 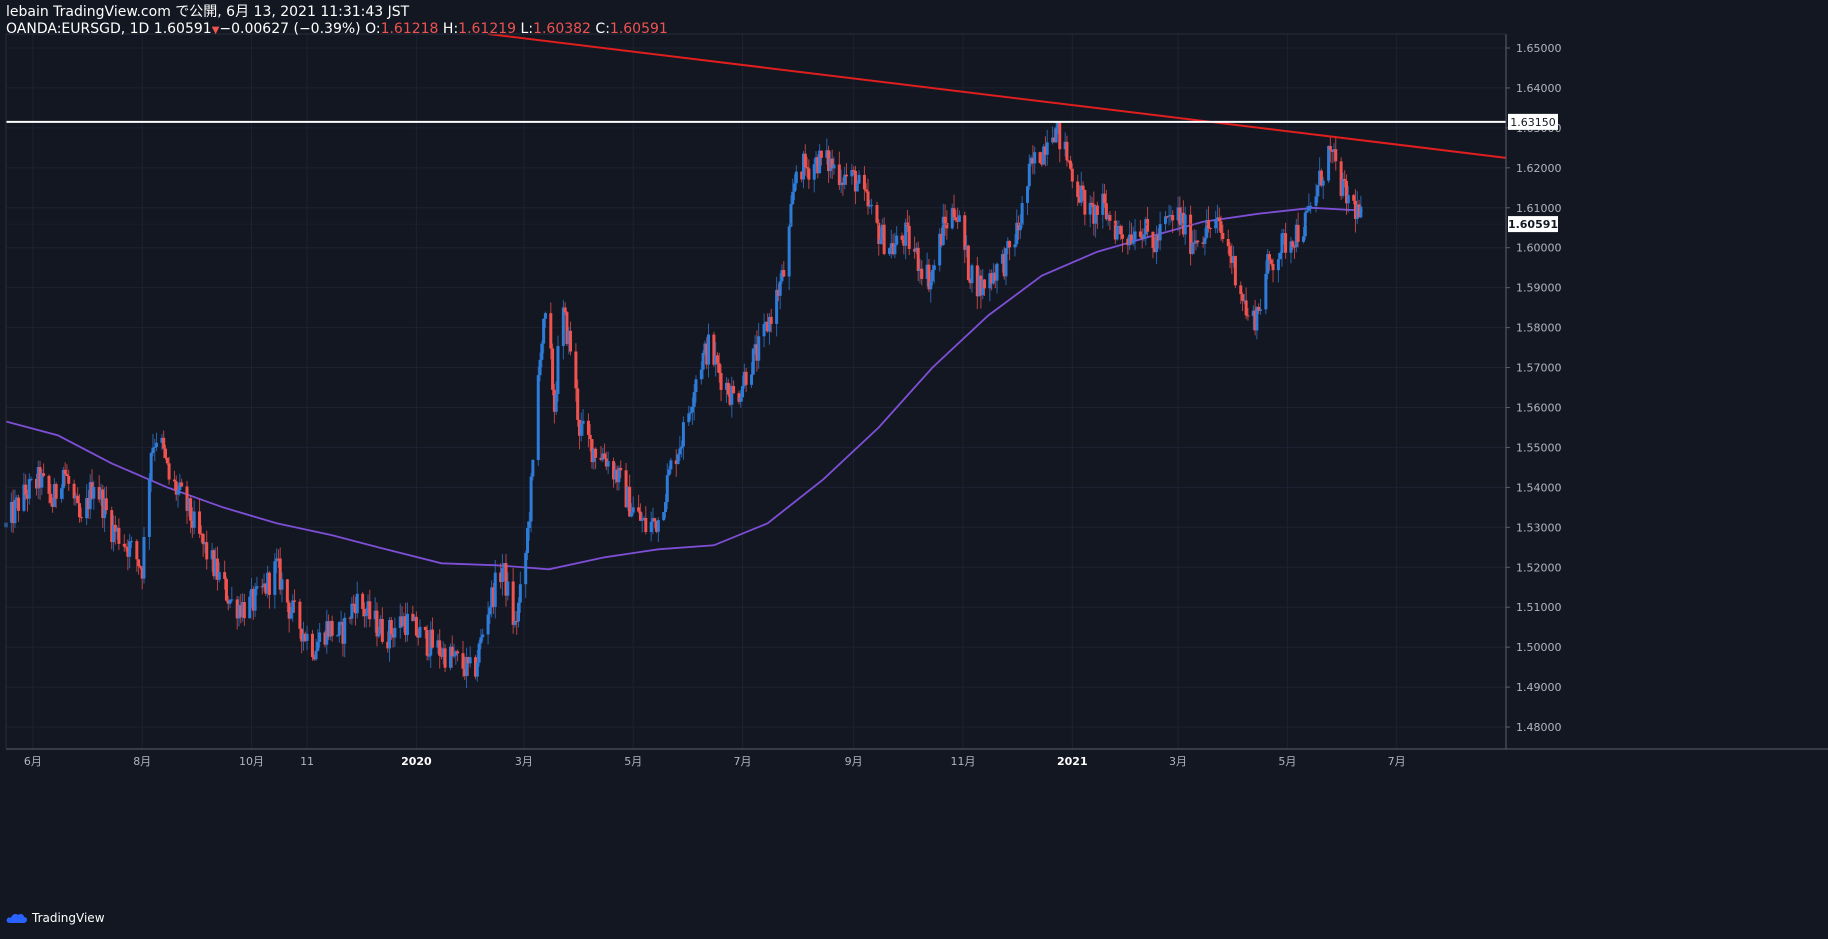 What do you see at coordinates (1539, 288) in the screenshot?
I see `y-tick-label: 1.59000` at bounding box center [1539, 288].